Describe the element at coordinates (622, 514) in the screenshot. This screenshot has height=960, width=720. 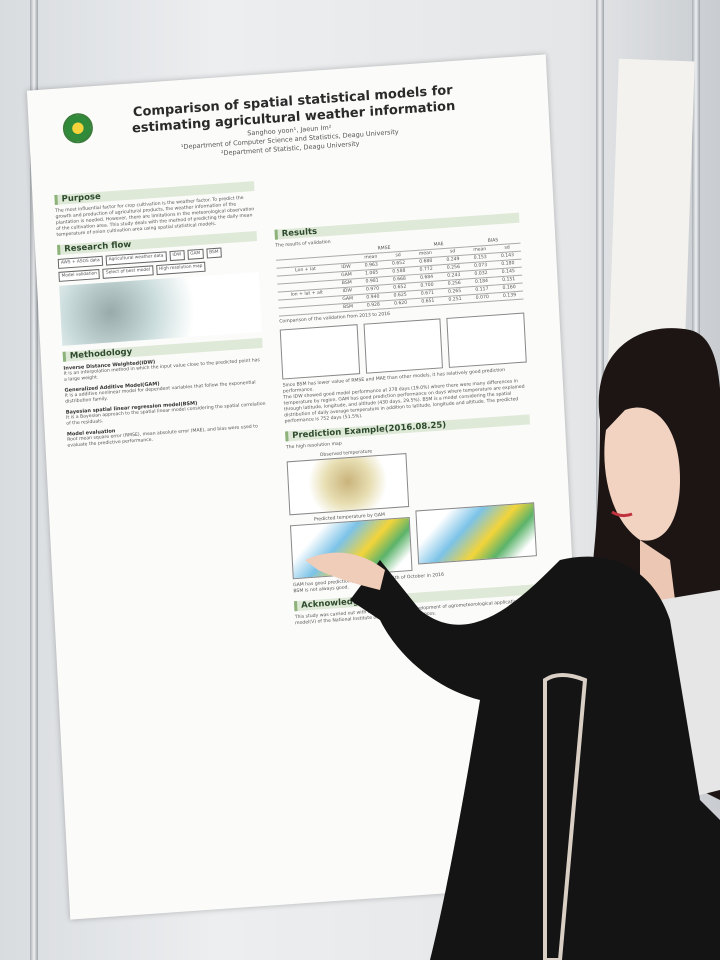
I see `lips` at that location.